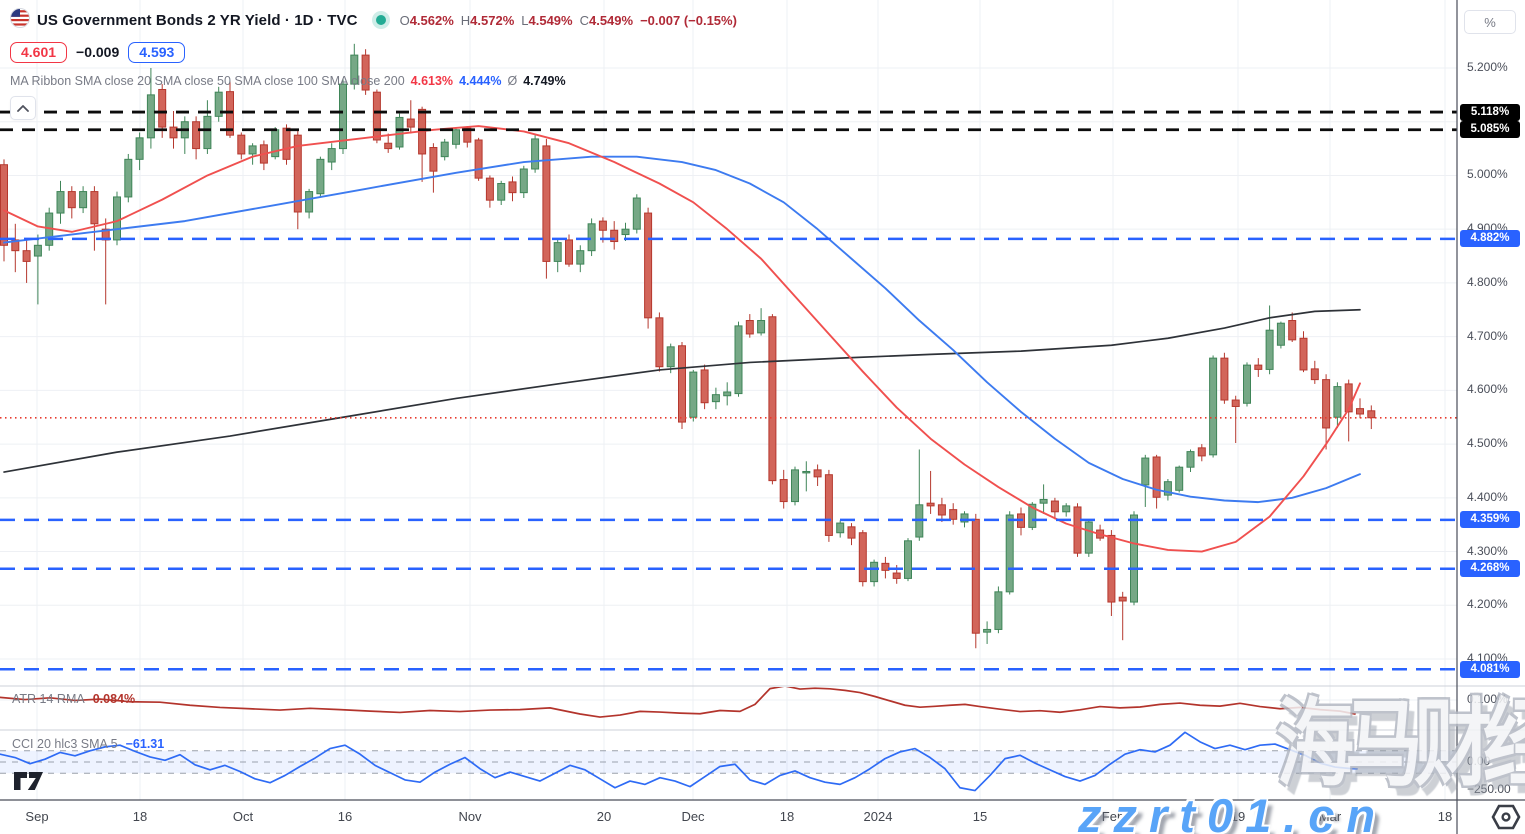 The image size is (1525, 834). I want to click on tradingview-logo-icon, so click(32, 784).